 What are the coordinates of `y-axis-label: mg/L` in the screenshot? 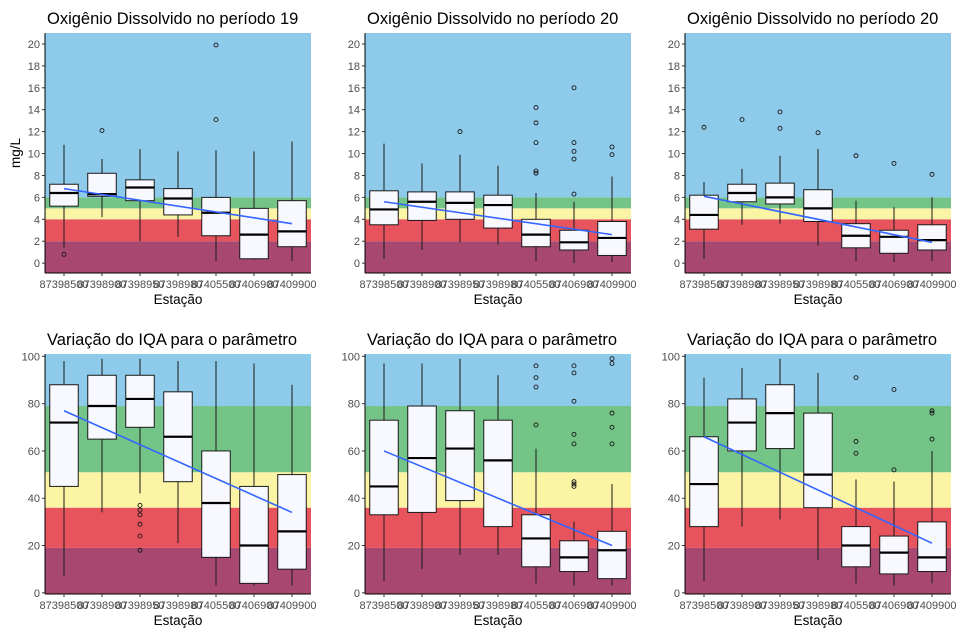 It's located at (15, 153).